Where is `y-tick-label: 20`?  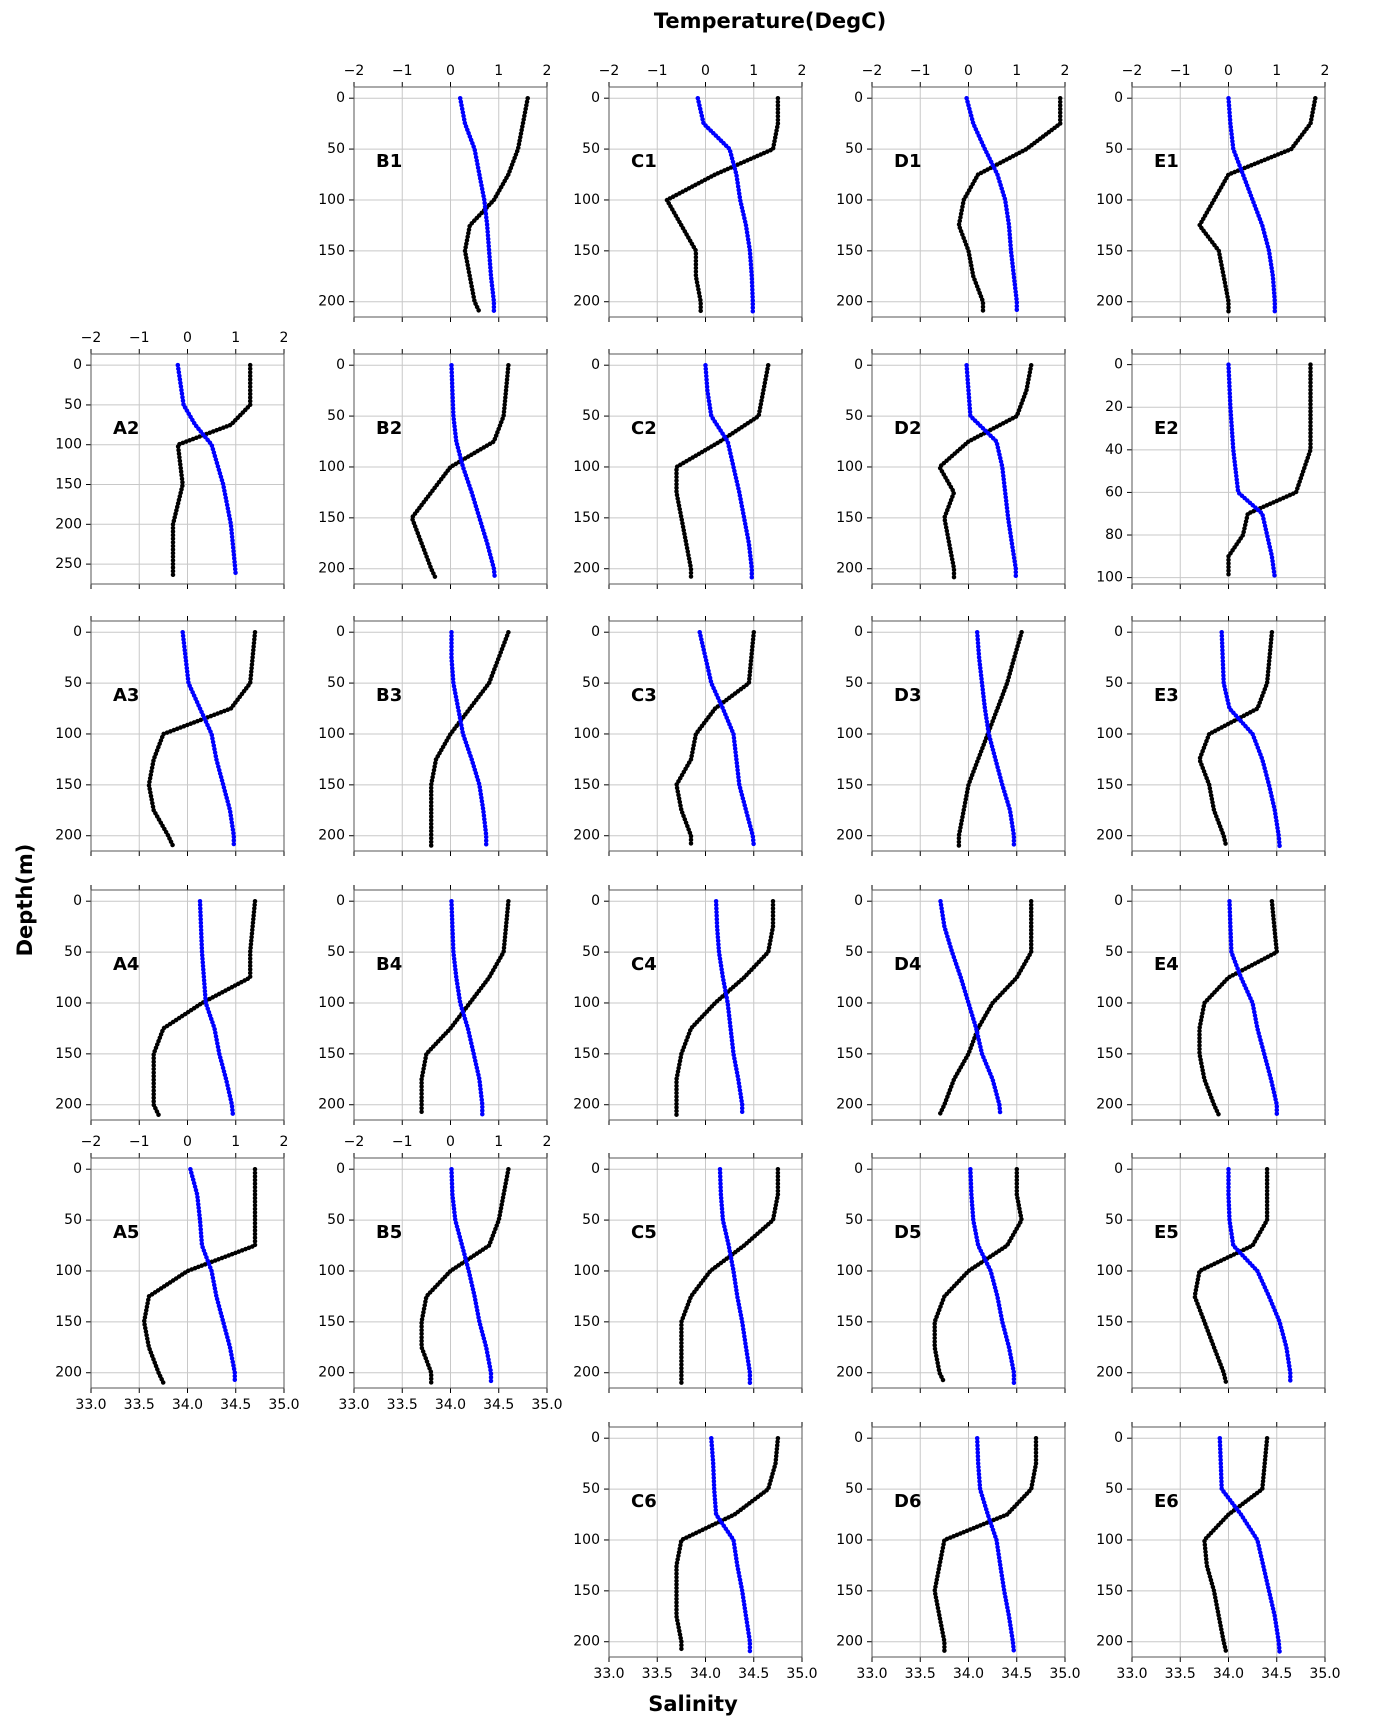
y-tick-label: 20 is located at coordinates (1114, 407).